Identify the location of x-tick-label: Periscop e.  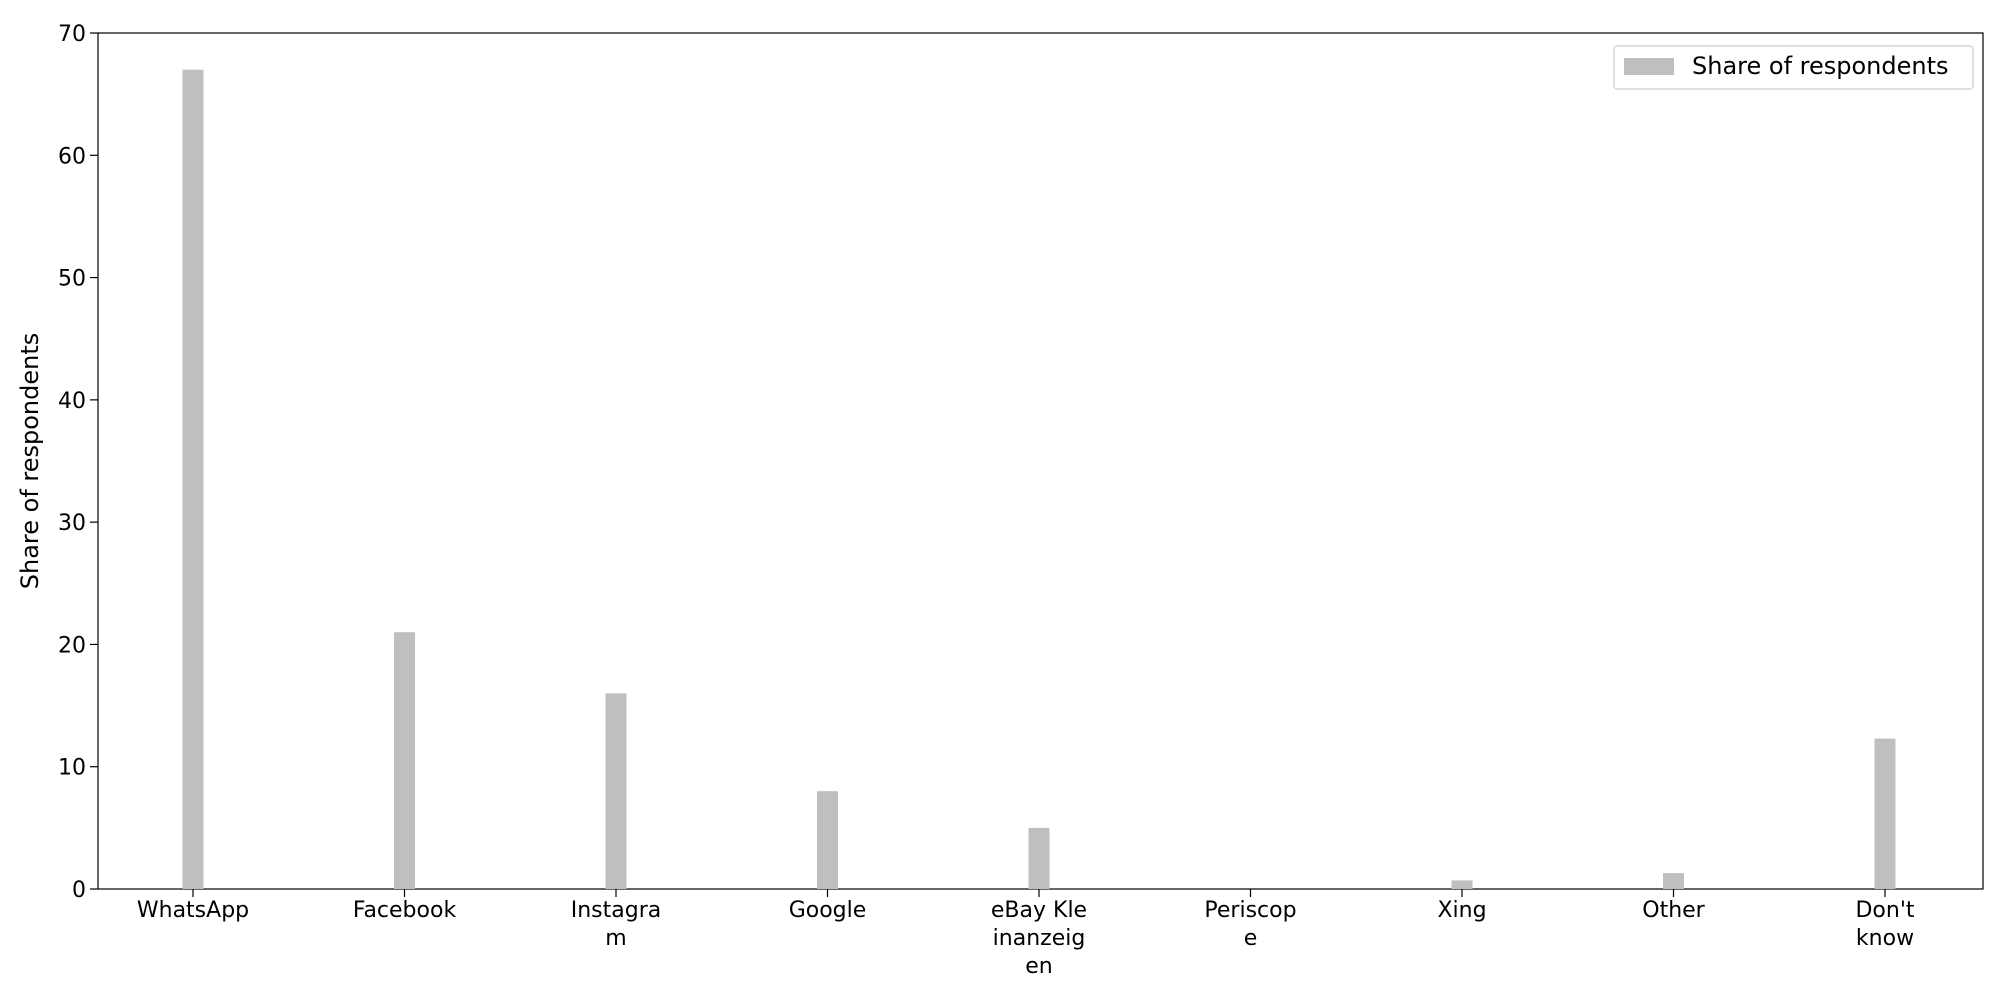
(1250, 924).